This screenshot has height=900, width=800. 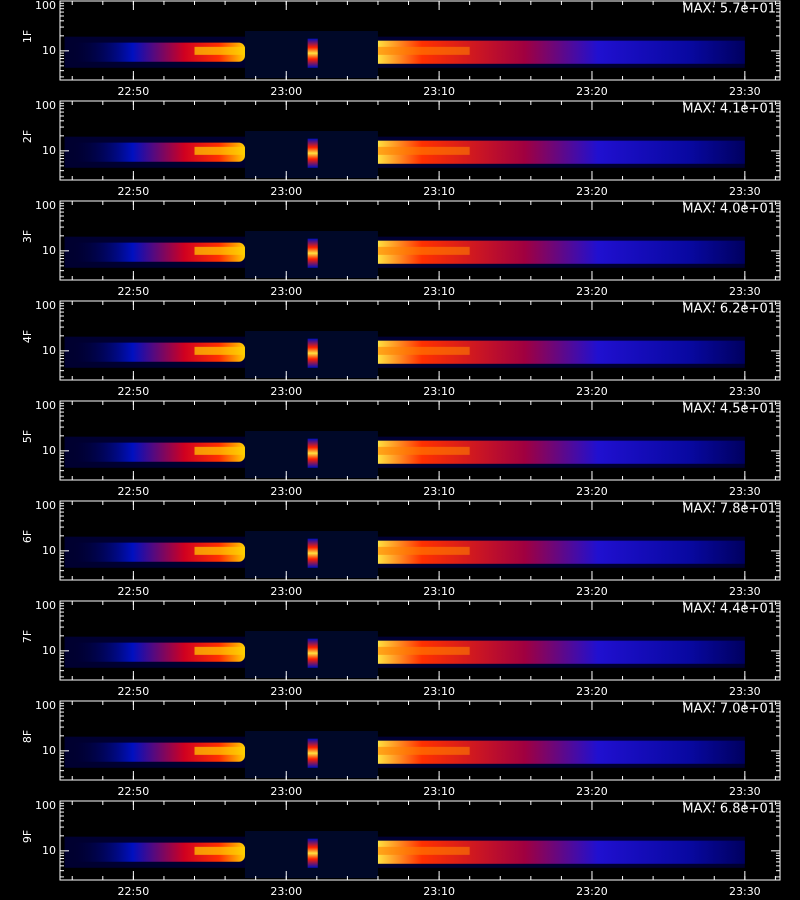 What do you see at coordinates (27, 136) in the screenshot?
I see `y-axis-label: 2F` at bounding box center [27, 136].